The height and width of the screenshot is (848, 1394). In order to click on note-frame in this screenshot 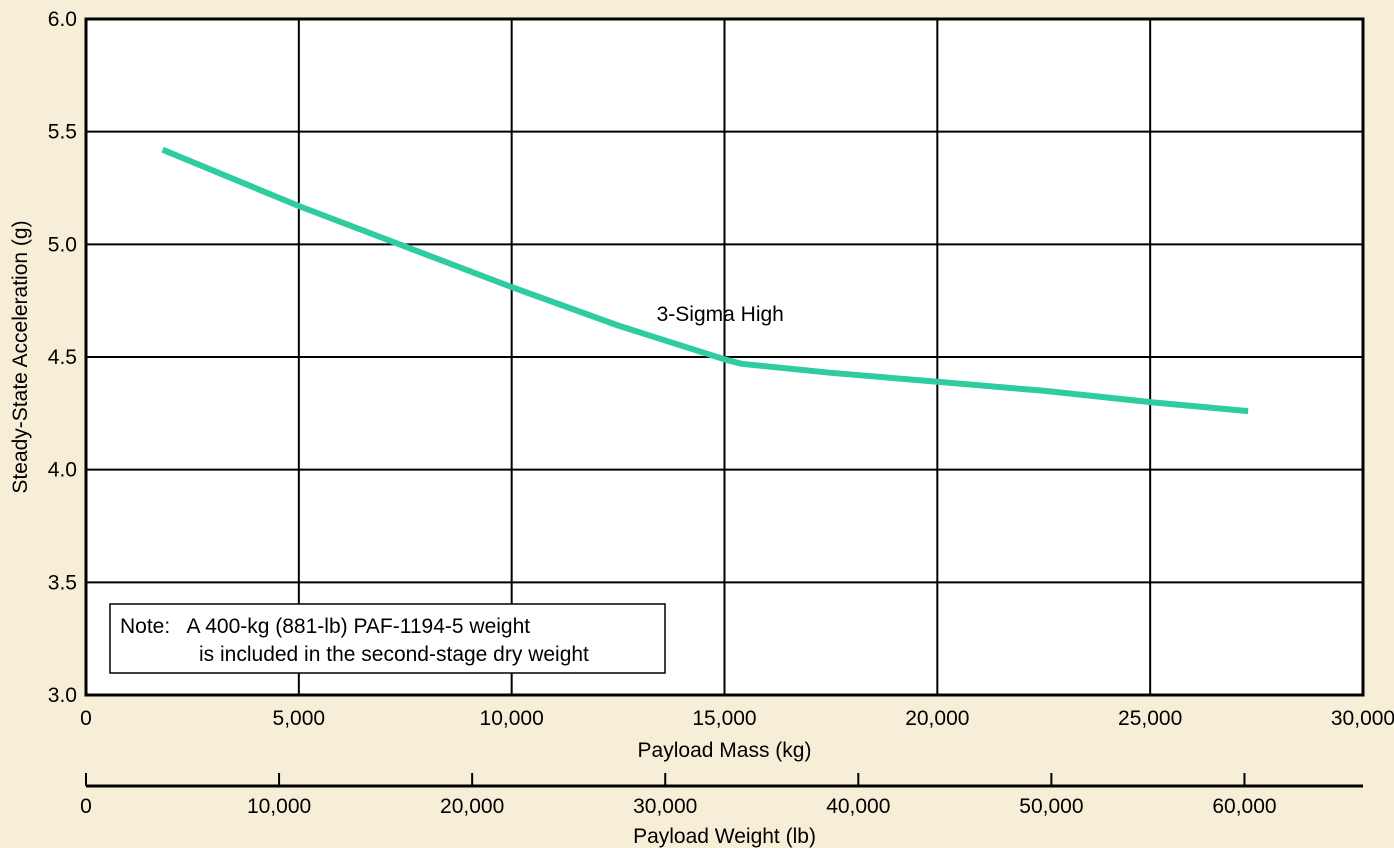, I will do `click(387, 638)`.